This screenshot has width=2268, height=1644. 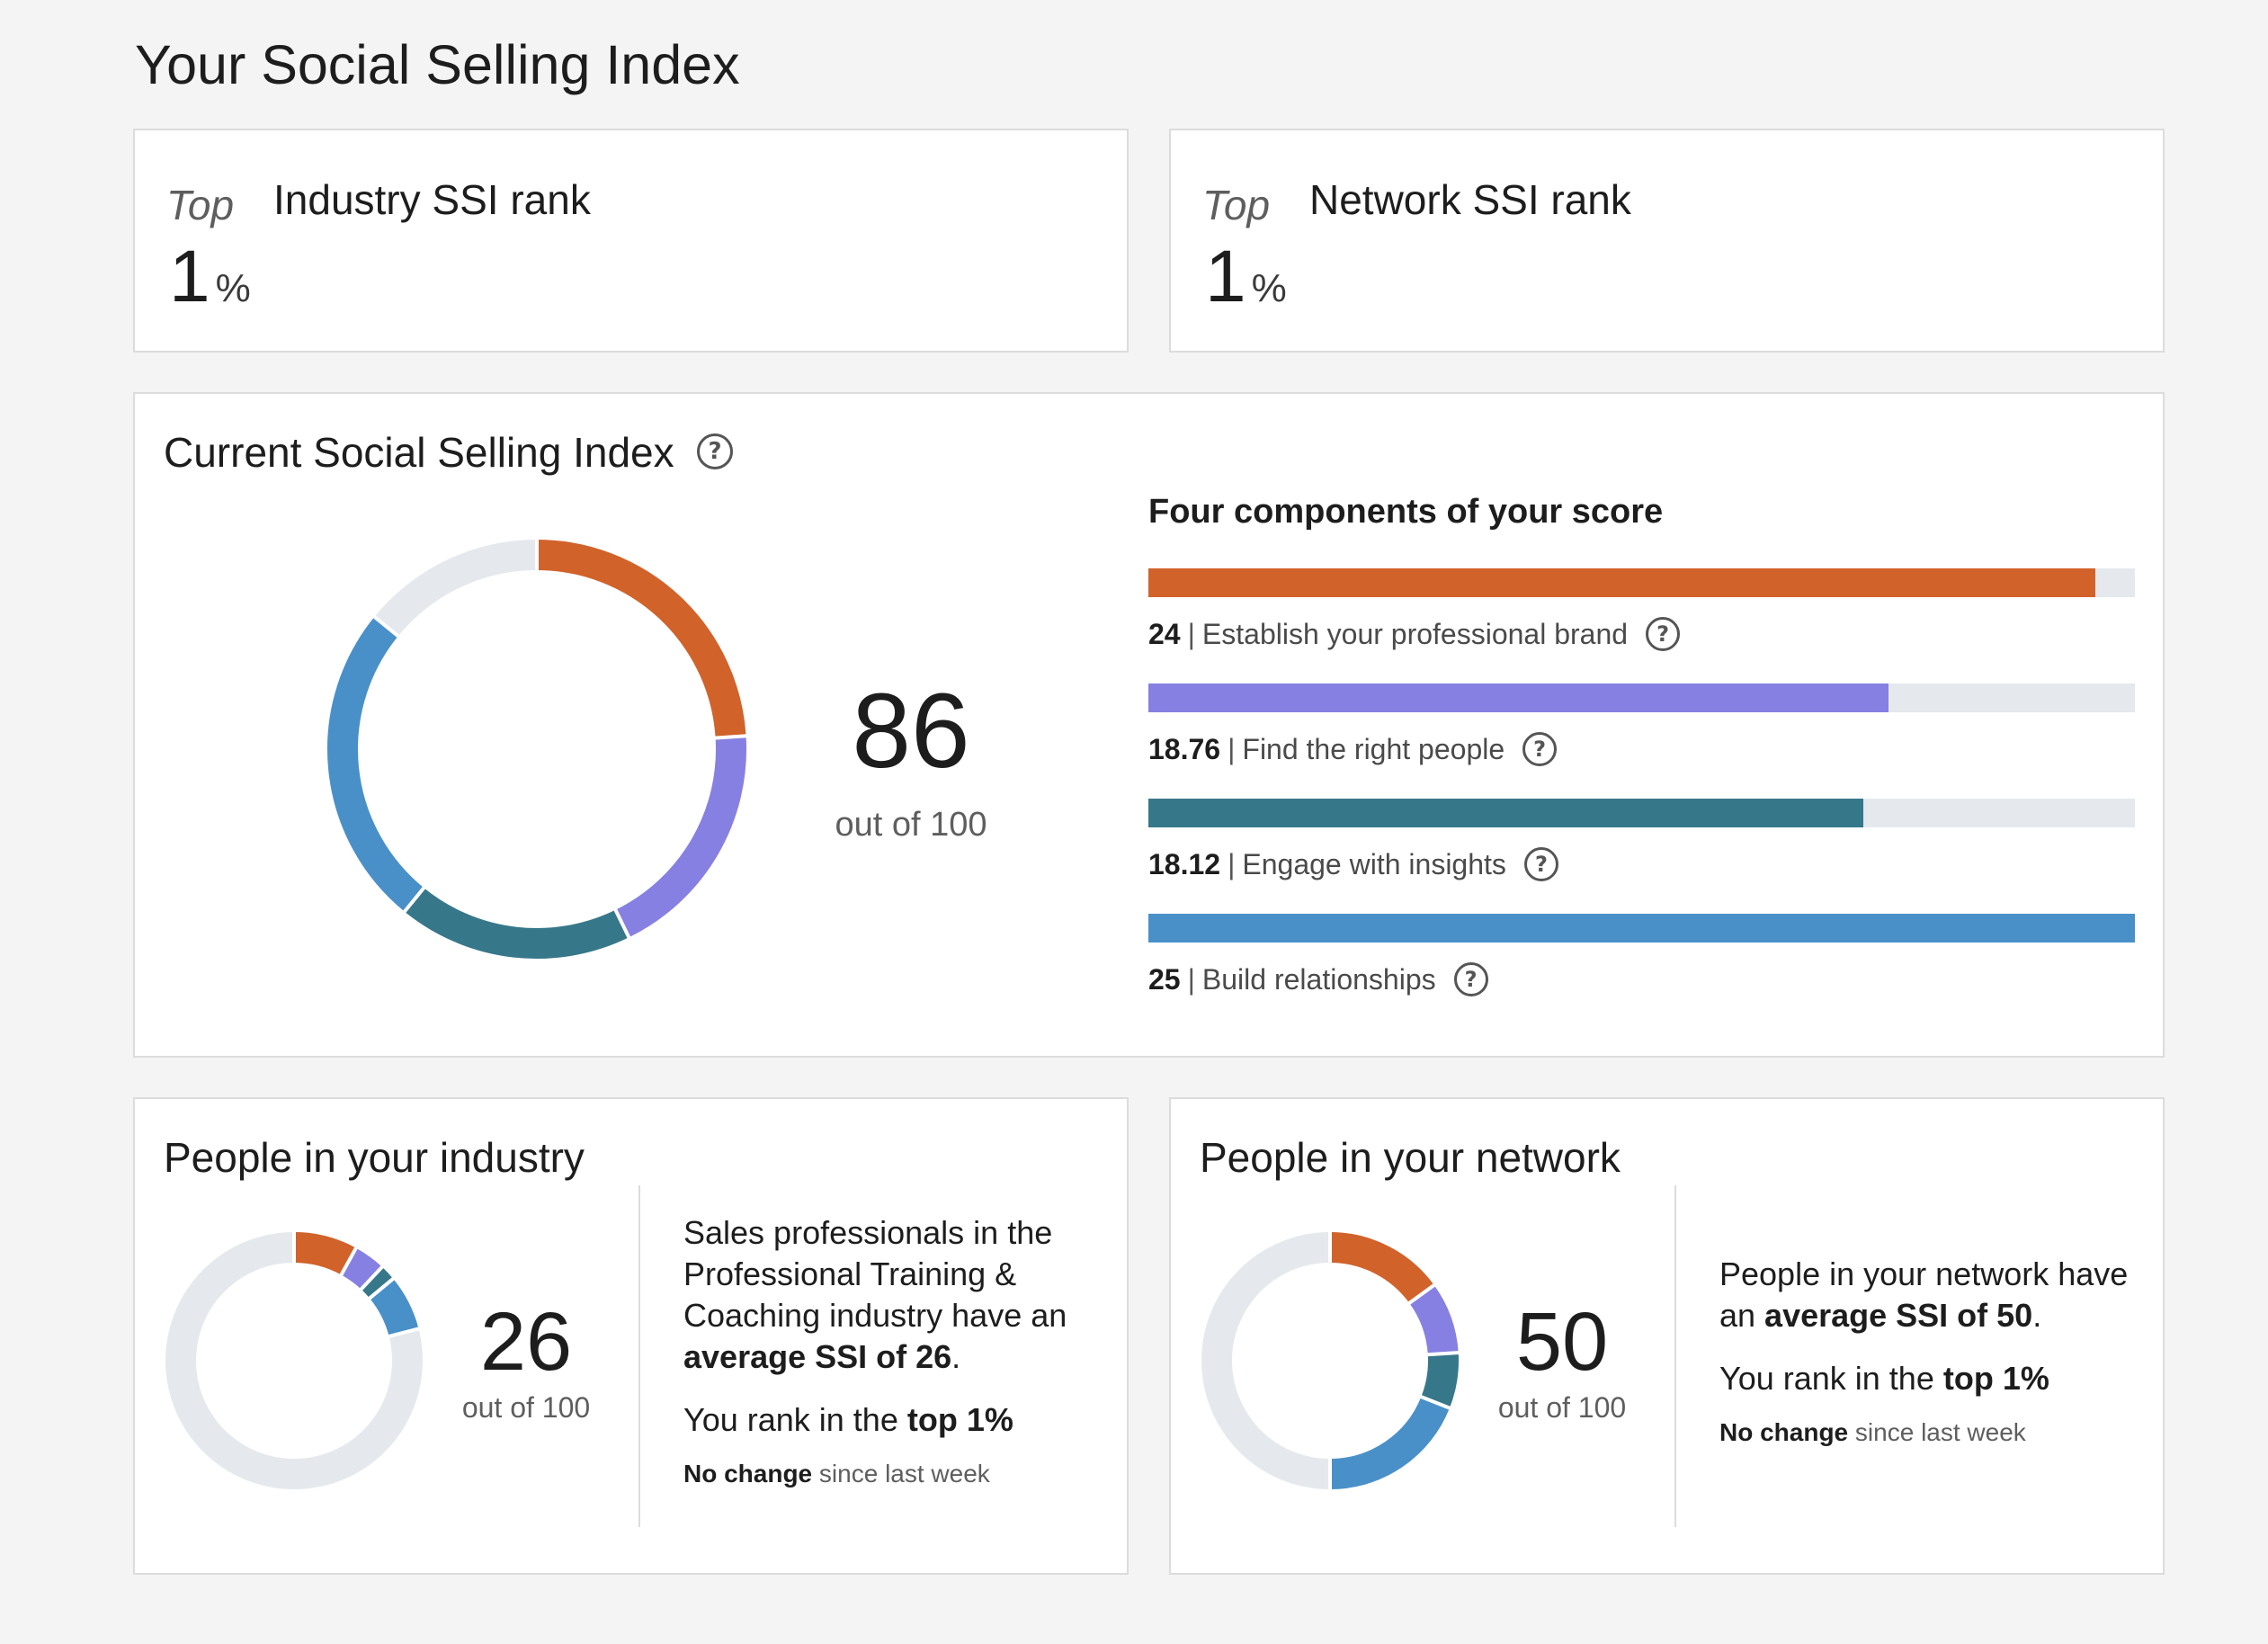 What do you see at coordinates (1374, 863) in the screenshot?
I see `component-name: Engage with insights` at bounding box center [1374, 863].